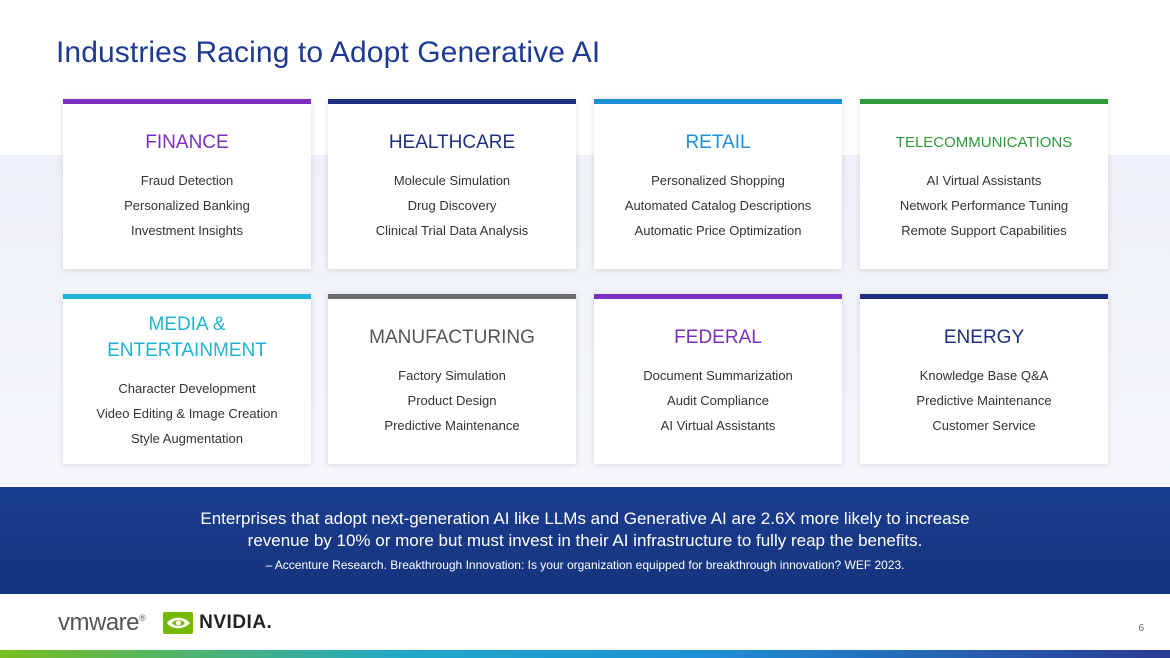 This screenshot has width=1170, height=658. I want to click on card-item: Personalized Shopping, so click(718, 180).